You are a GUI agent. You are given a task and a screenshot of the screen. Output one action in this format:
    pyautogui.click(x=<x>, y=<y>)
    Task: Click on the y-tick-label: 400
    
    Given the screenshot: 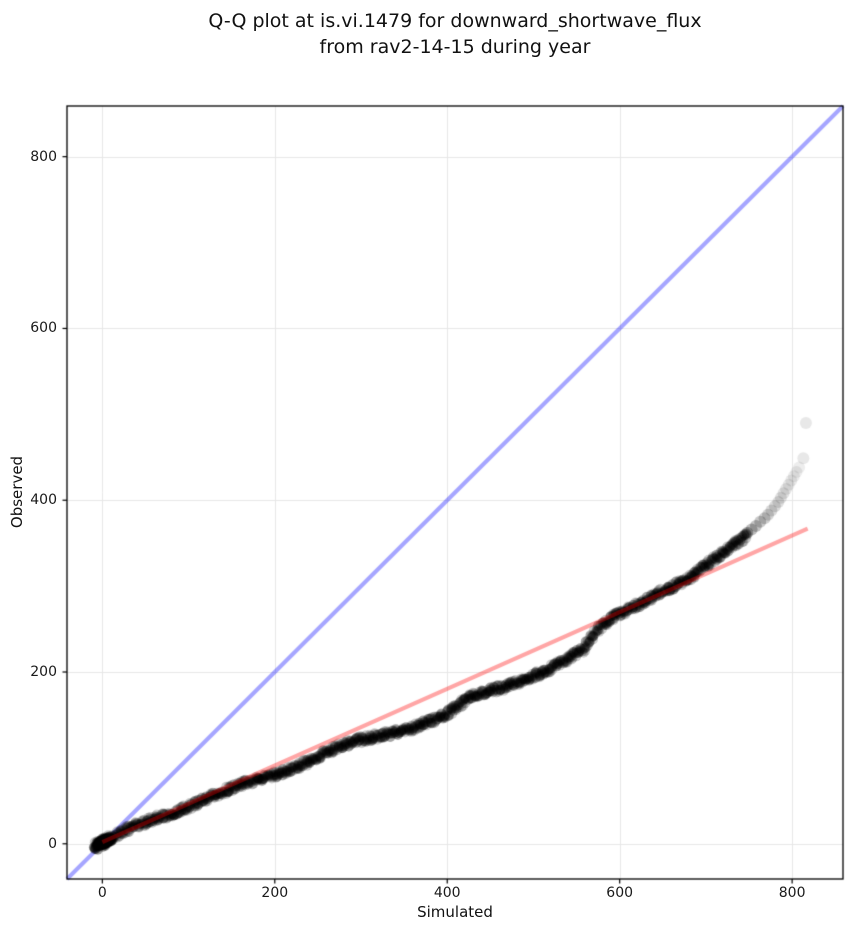 What is the action you would take?
    pyautogui.click(x=43, y=500)
    